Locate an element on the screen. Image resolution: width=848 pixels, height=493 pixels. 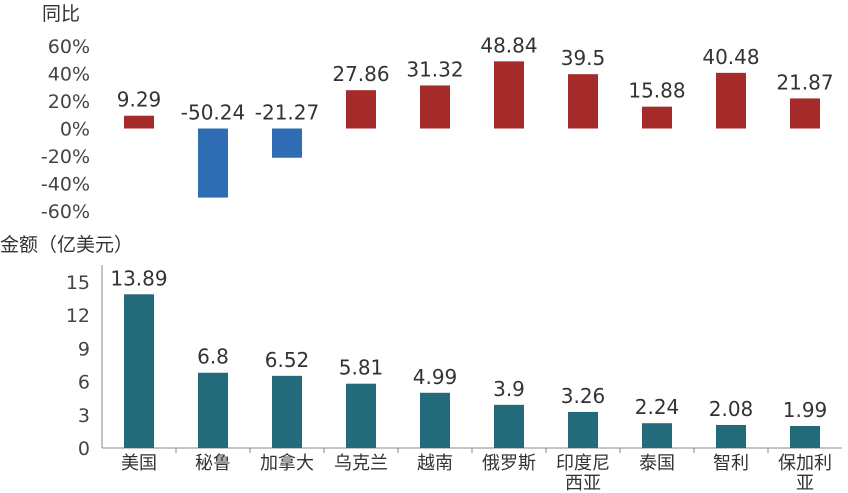
yoy-axis-title: 同比 is located at coordinates (61, 14).